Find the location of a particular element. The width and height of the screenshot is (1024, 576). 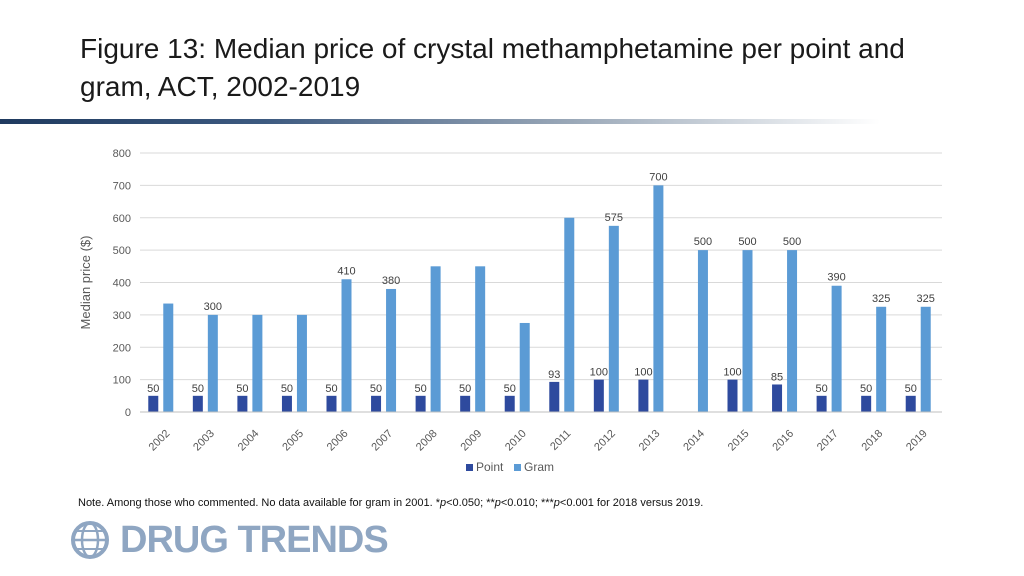

y-tick-label: 500 is located at coordinates (122, 251).